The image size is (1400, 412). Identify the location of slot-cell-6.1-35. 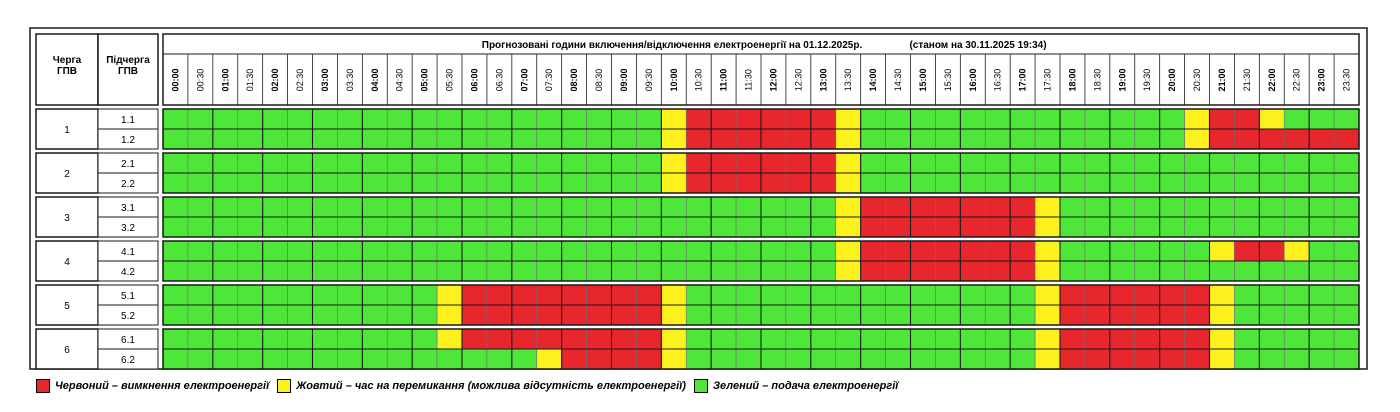
(1047, 339).